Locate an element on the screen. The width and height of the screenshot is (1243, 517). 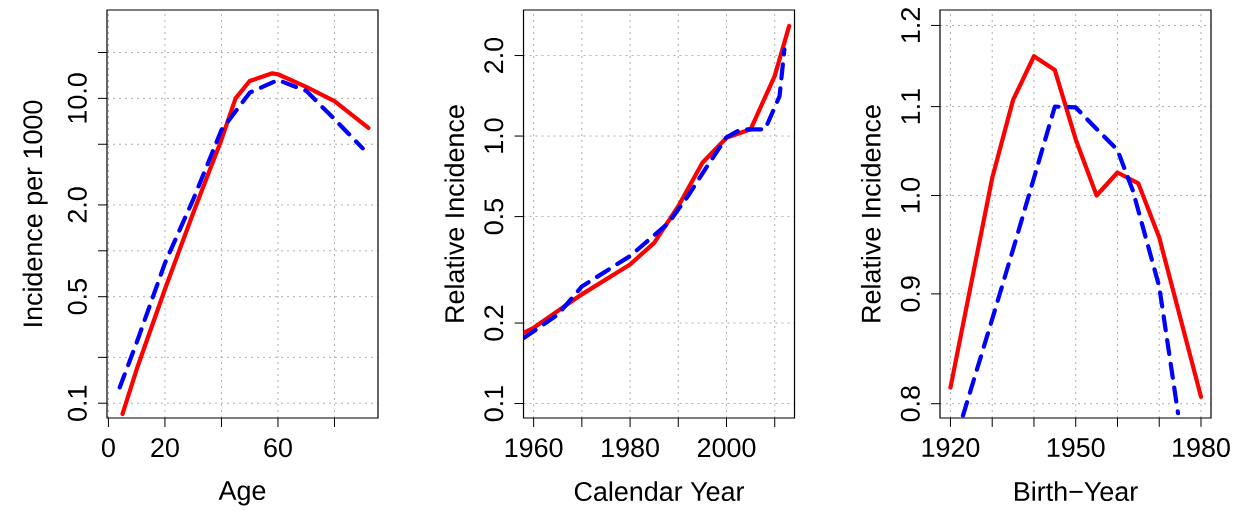
y-tick-label: 10.0 is located at coordinates (77, 98).